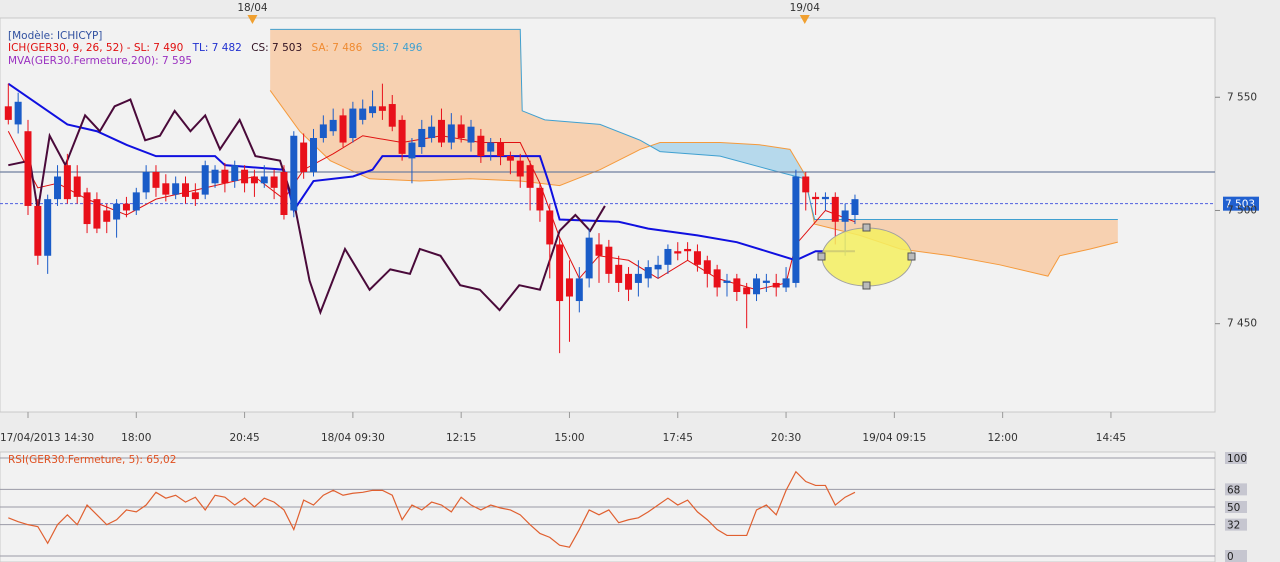 The image size is (1280, 562). I want to click on x-tick-label: 17:45, so click(678, 438).